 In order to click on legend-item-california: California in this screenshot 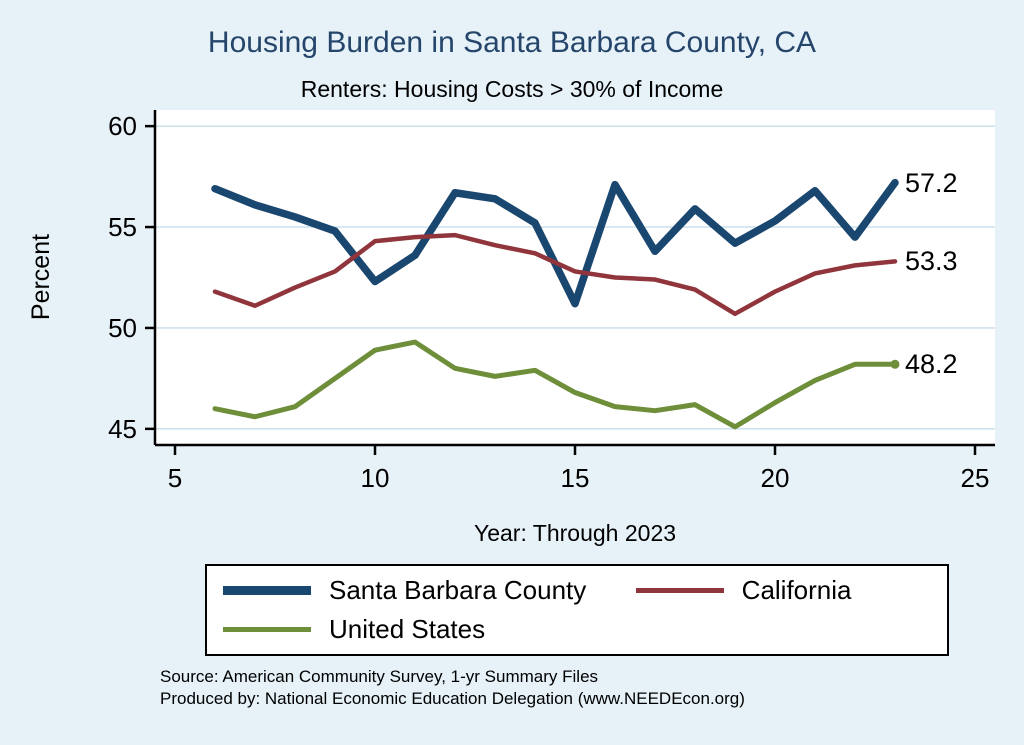, I will do `click(791, 590)`.